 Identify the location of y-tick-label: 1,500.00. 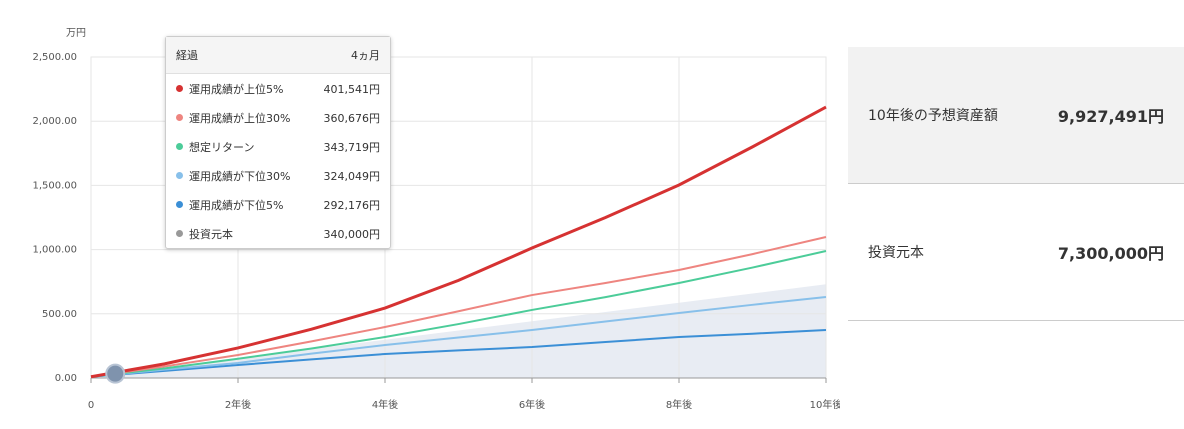
(54, 185).